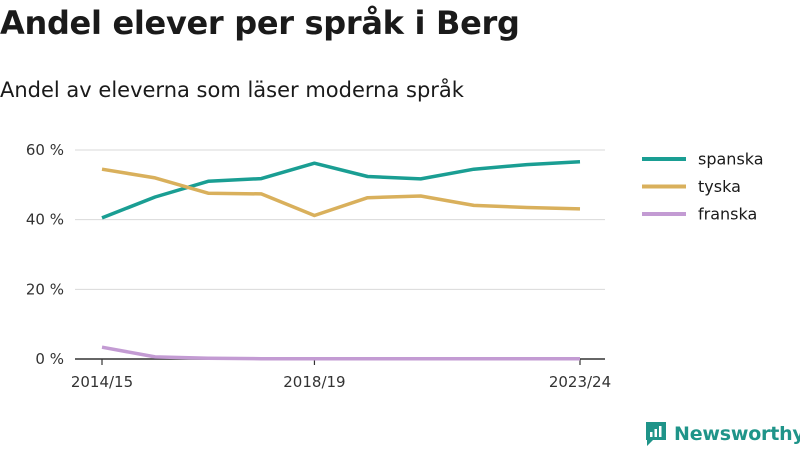  I want to click on legend-label-franska: franska, so click(727, 214).